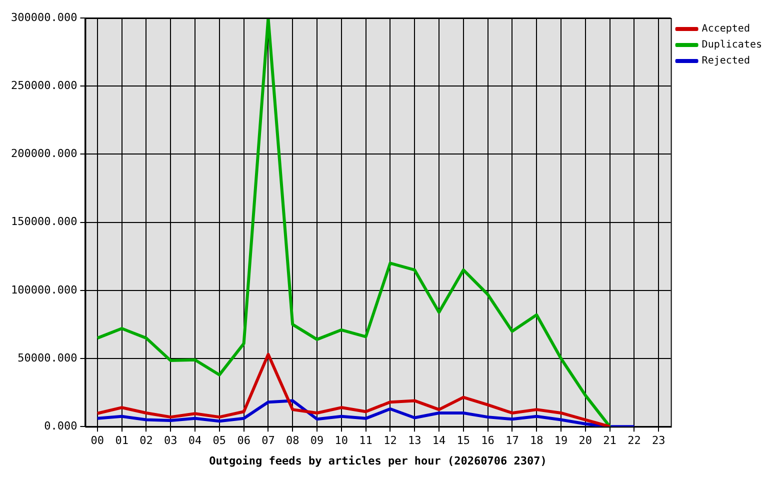 The width and height of the screenshot is (780, 480). What do you see at coordinates (659, 441) in the screenshot?
I see `x-tick-label: 23` at bounding box center [659, 441].